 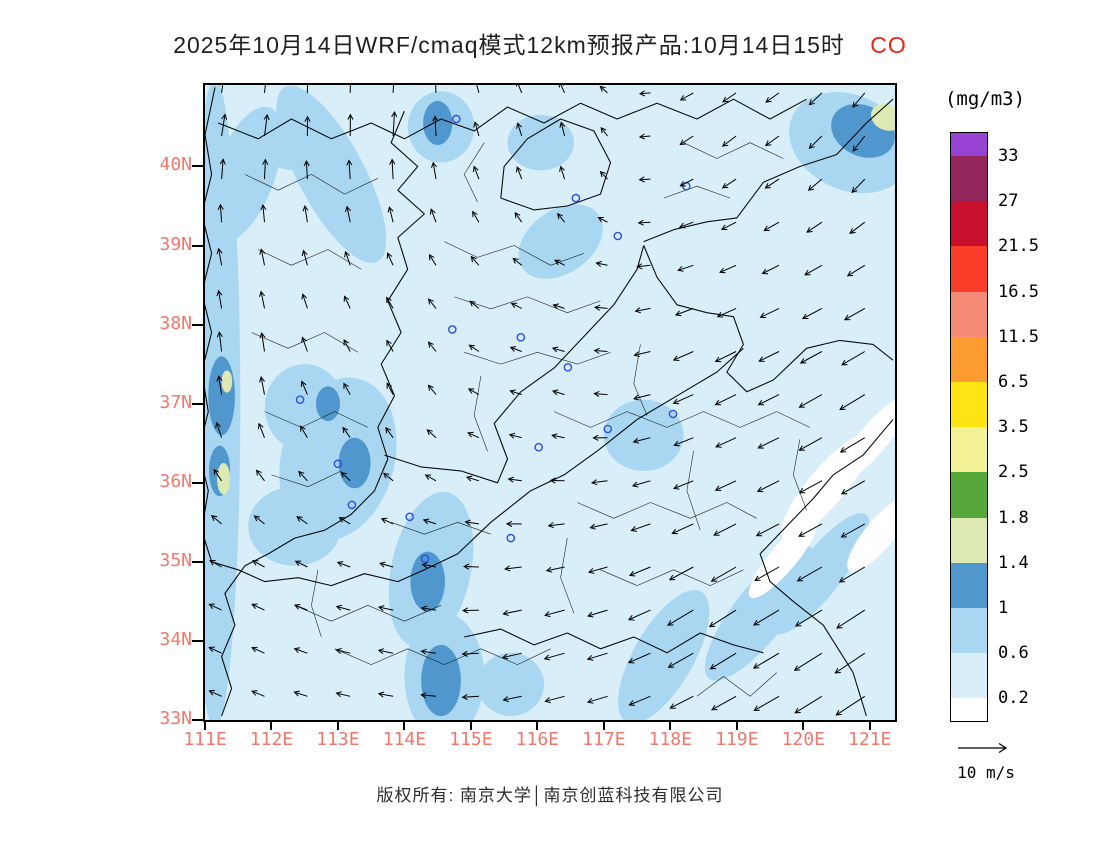 What do you see at coordinates (1008, 156) in the screenshot?
I see `colorbar-label: 33` at bounding box center [1008, 156].